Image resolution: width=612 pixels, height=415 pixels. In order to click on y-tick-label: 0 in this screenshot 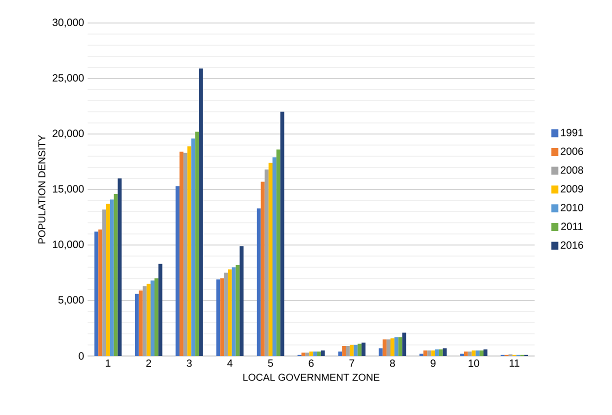, I will do `click(81, 356)`.